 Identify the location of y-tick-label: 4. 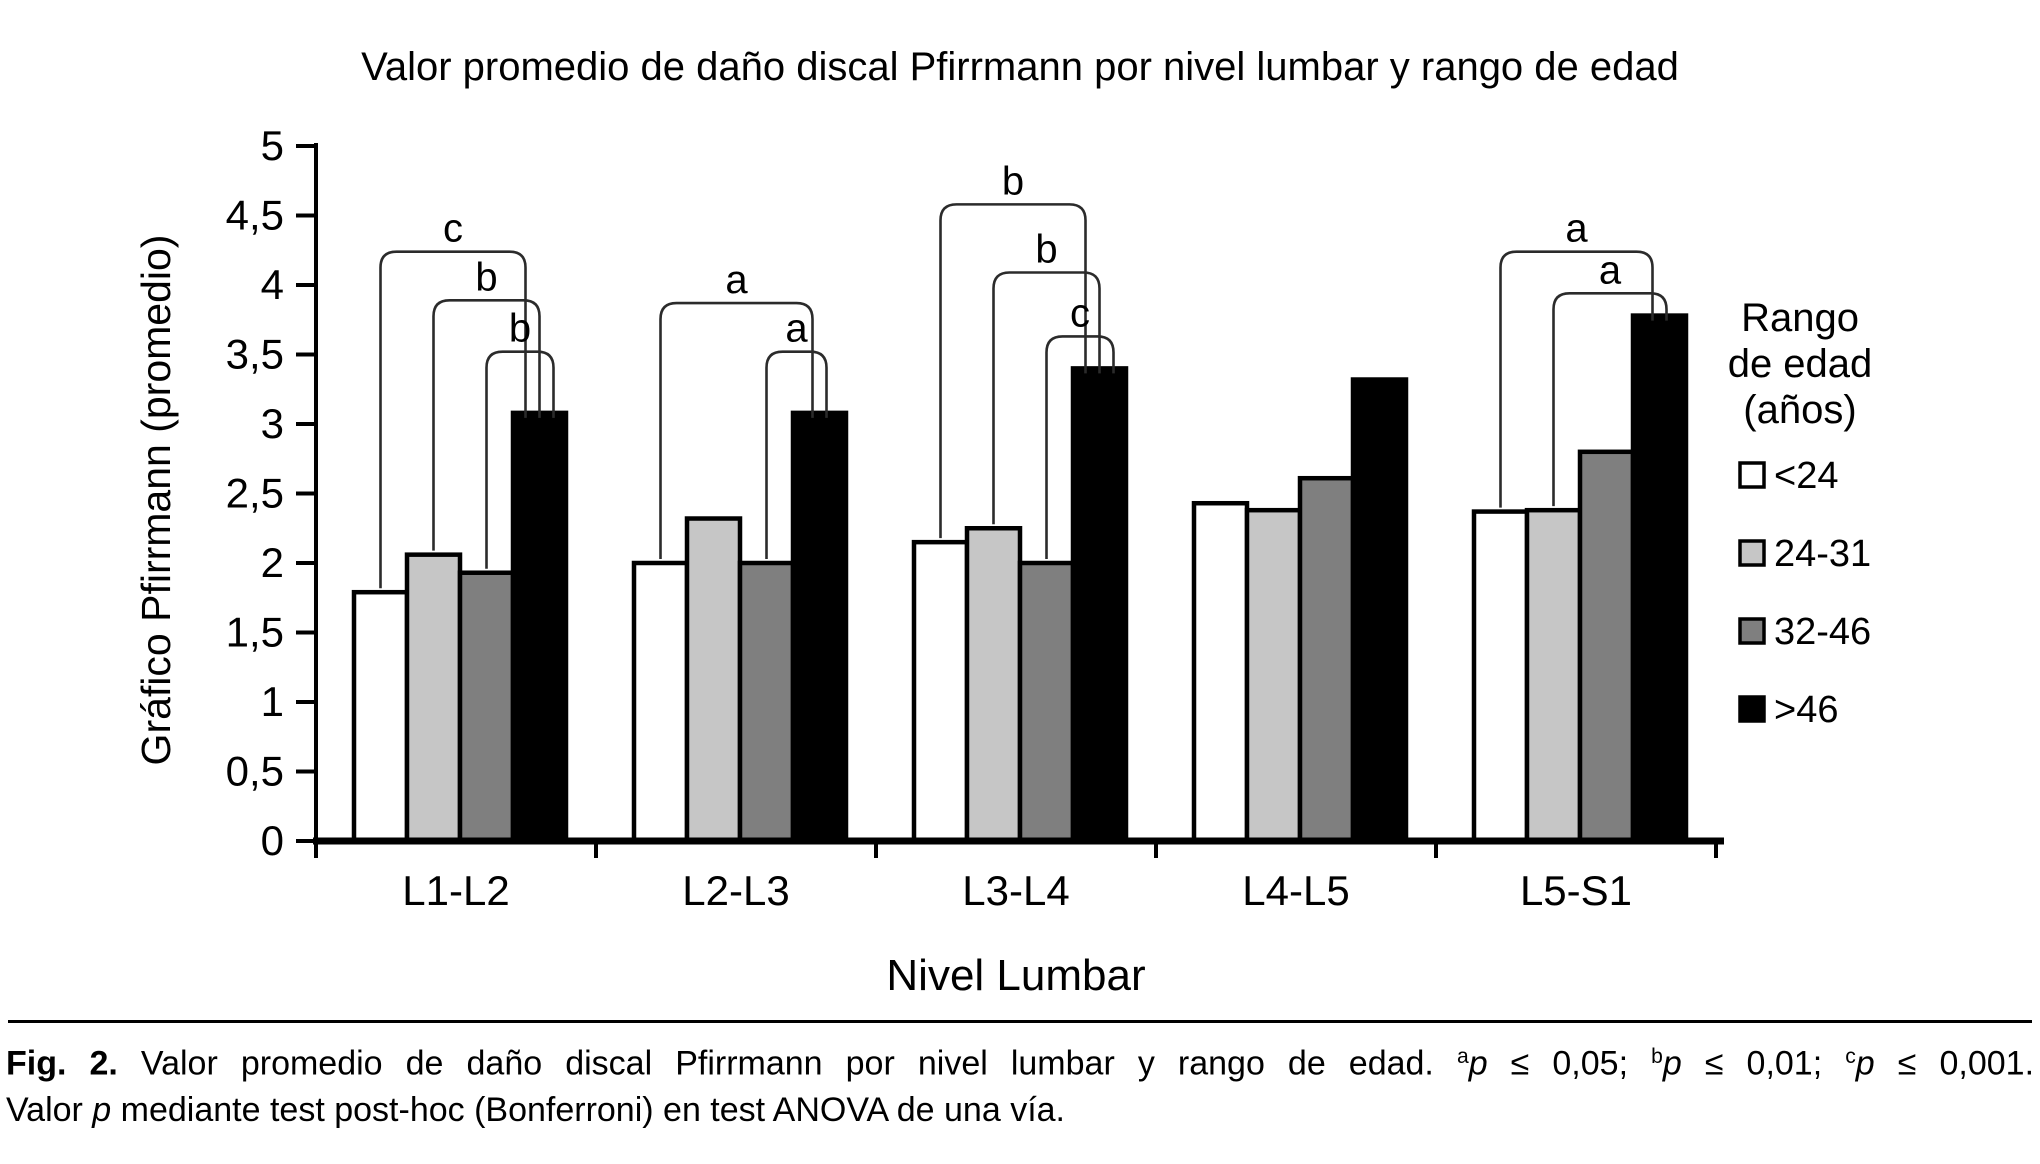
(272, 284).